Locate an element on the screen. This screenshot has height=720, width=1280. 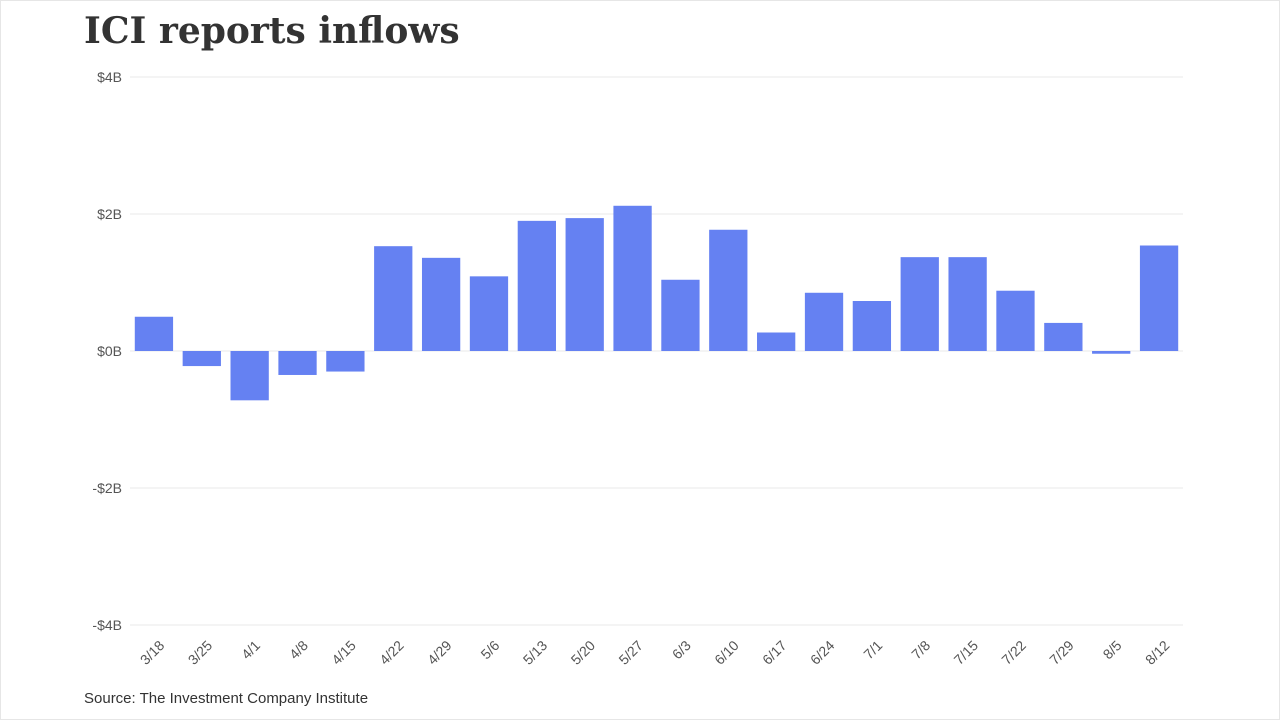
y-axis-ticks: $4B $2B $0B -$2B -$4B is located at coordinates (107, 351).